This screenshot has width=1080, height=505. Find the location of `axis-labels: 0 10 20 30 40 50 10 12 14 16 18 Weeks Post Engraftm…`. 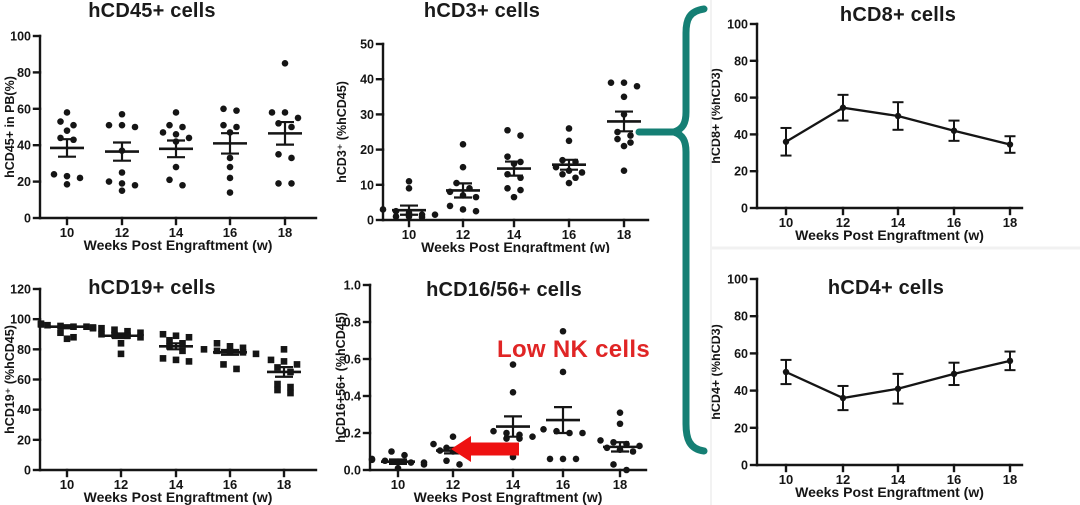

axis-labels: 0 10 20 30 40 50 10 12 14 16 18 Weeks Post Engraftm… is located at coordinates (483, 146).